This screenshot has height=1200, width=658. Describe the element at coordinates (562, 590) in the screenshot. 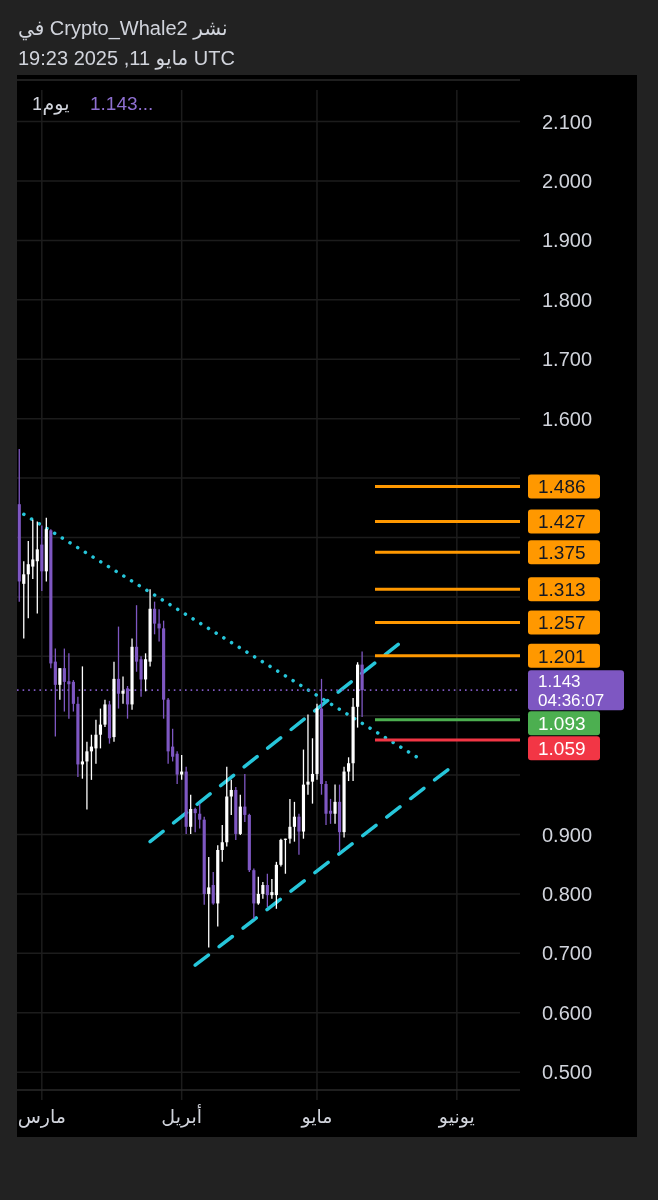

I see `ref-line-label: 1.313` at that location.